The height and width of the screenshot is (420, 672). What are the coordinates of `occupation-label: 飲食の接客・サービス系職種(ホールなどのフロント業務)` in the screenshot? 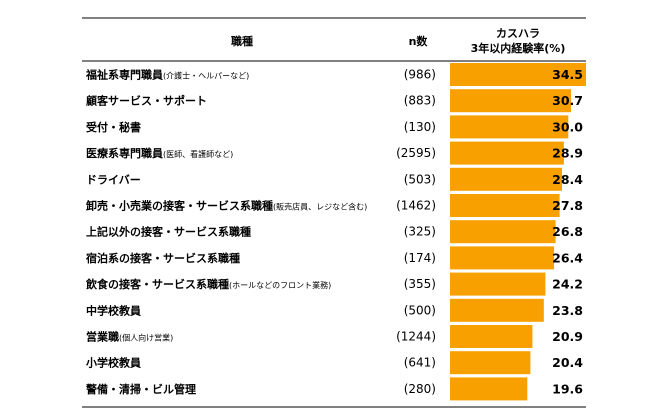 It's located at (208, 284).